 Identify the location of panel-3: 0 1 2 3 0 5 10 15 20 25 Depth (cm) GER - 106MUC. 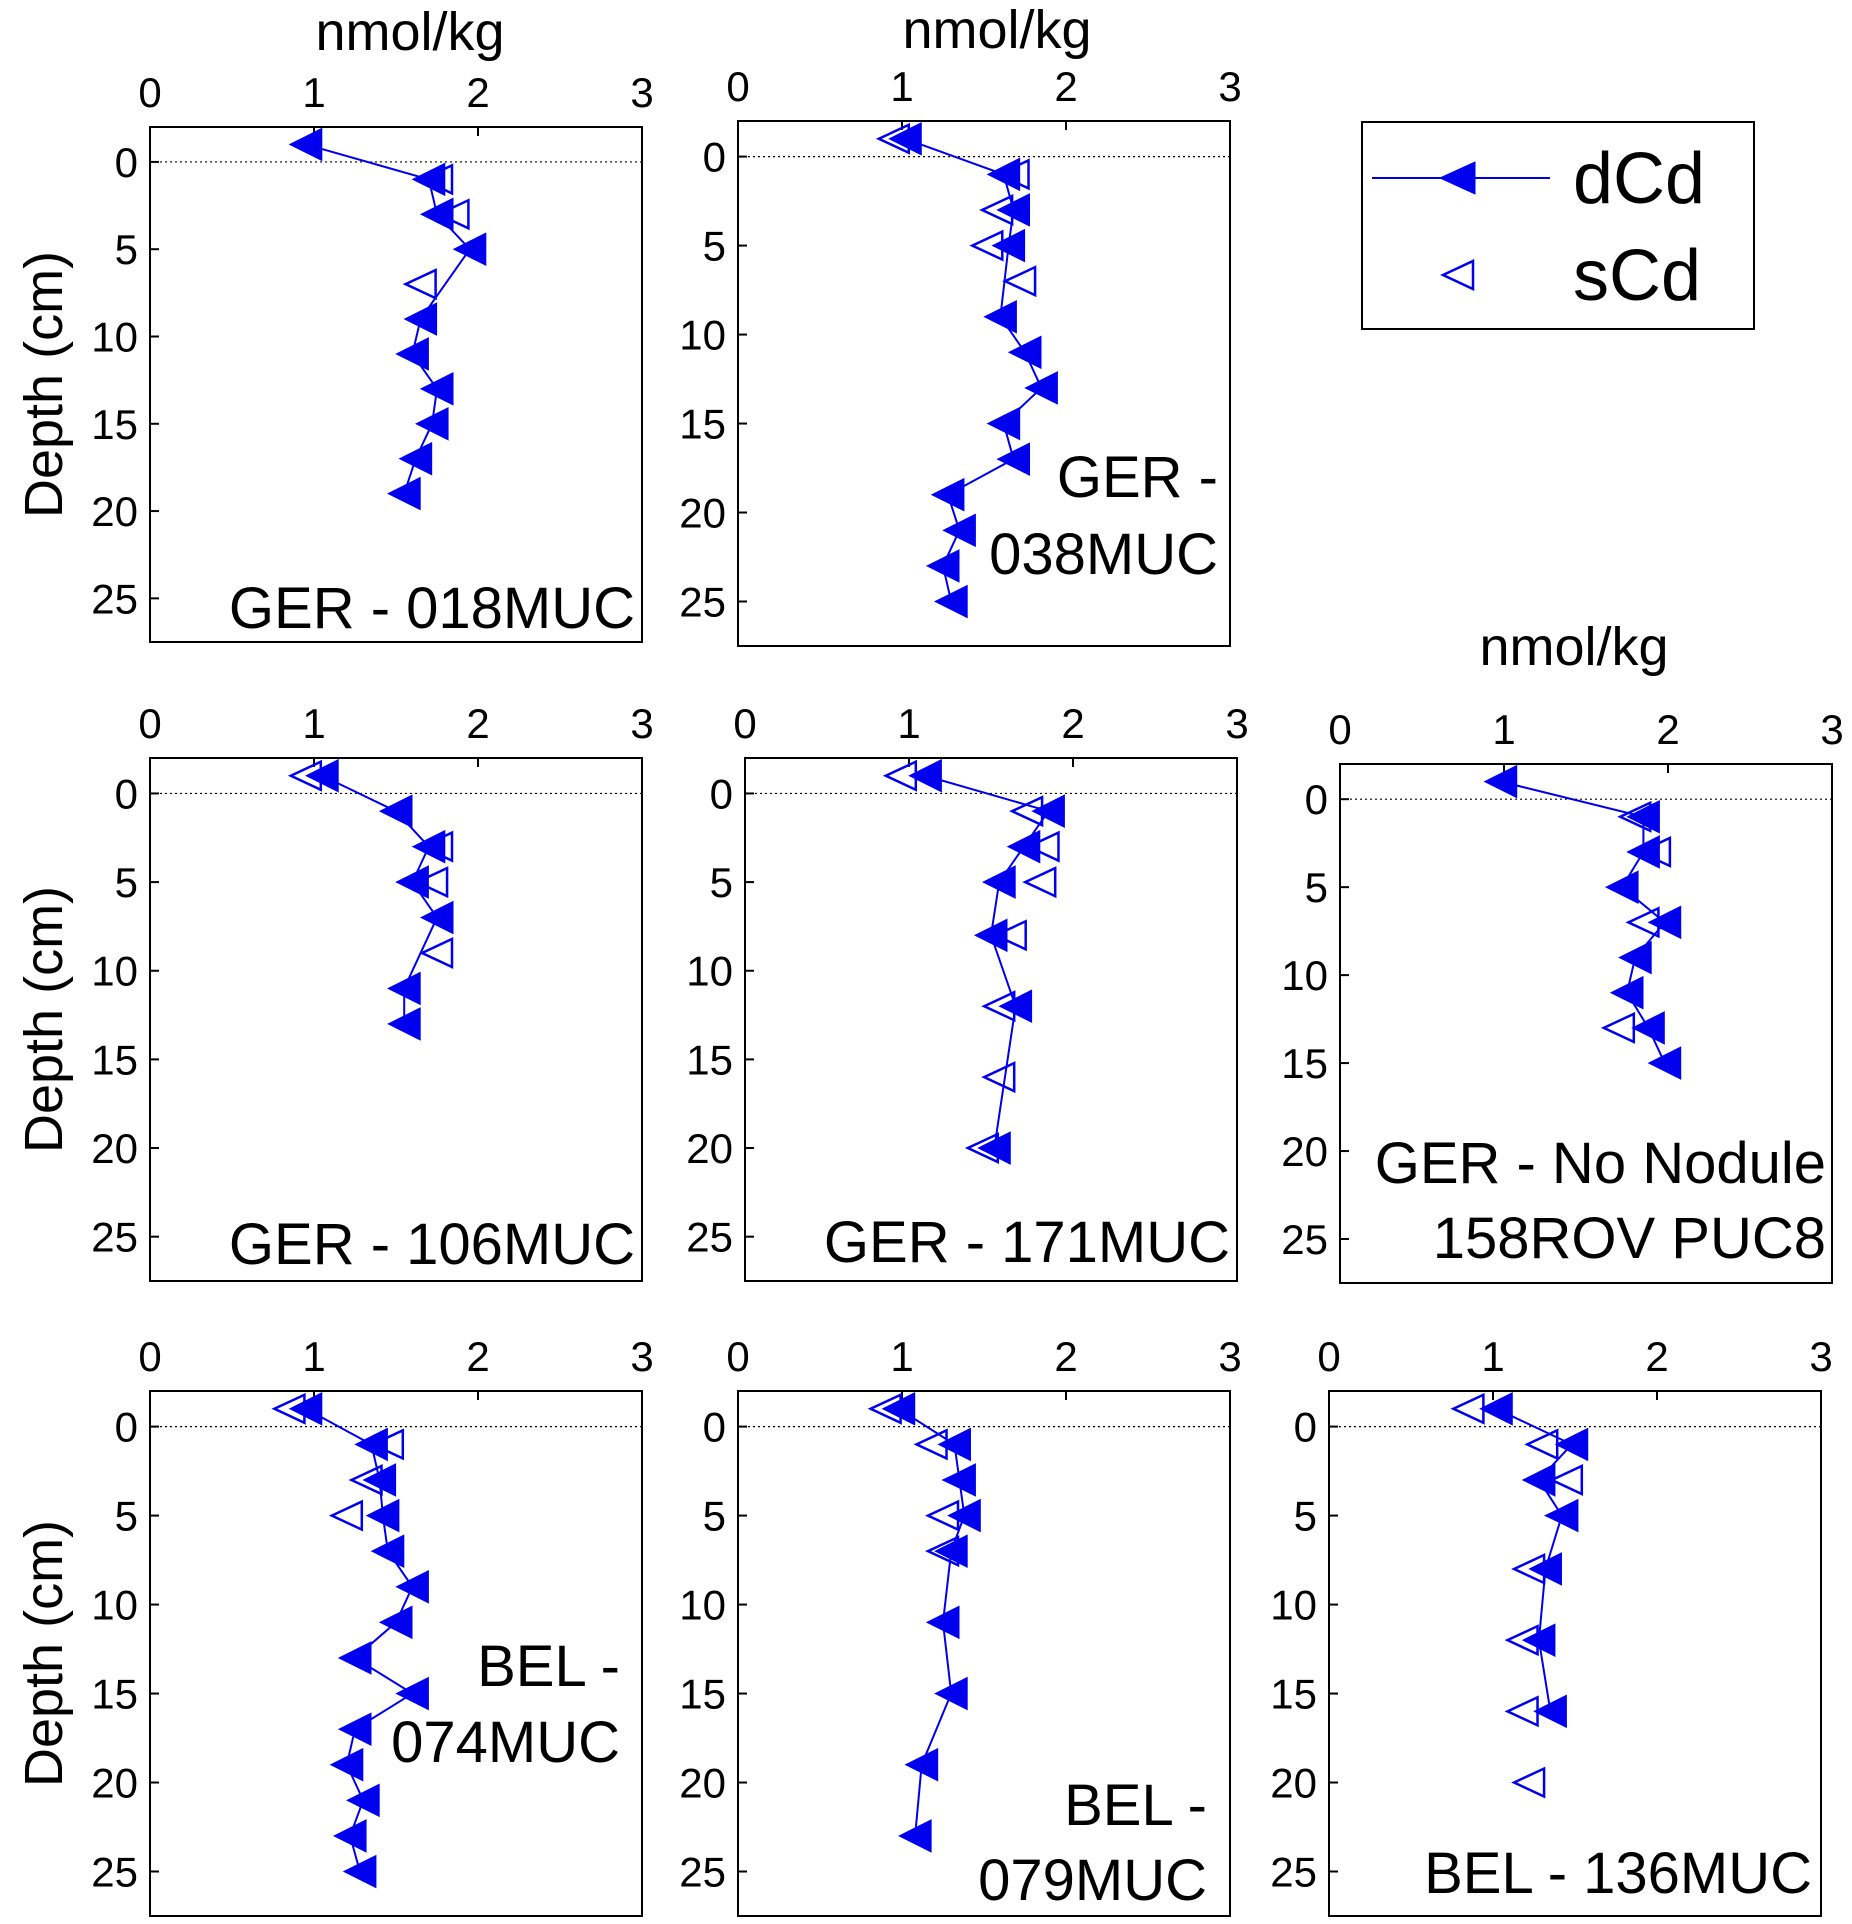
(334, 991).